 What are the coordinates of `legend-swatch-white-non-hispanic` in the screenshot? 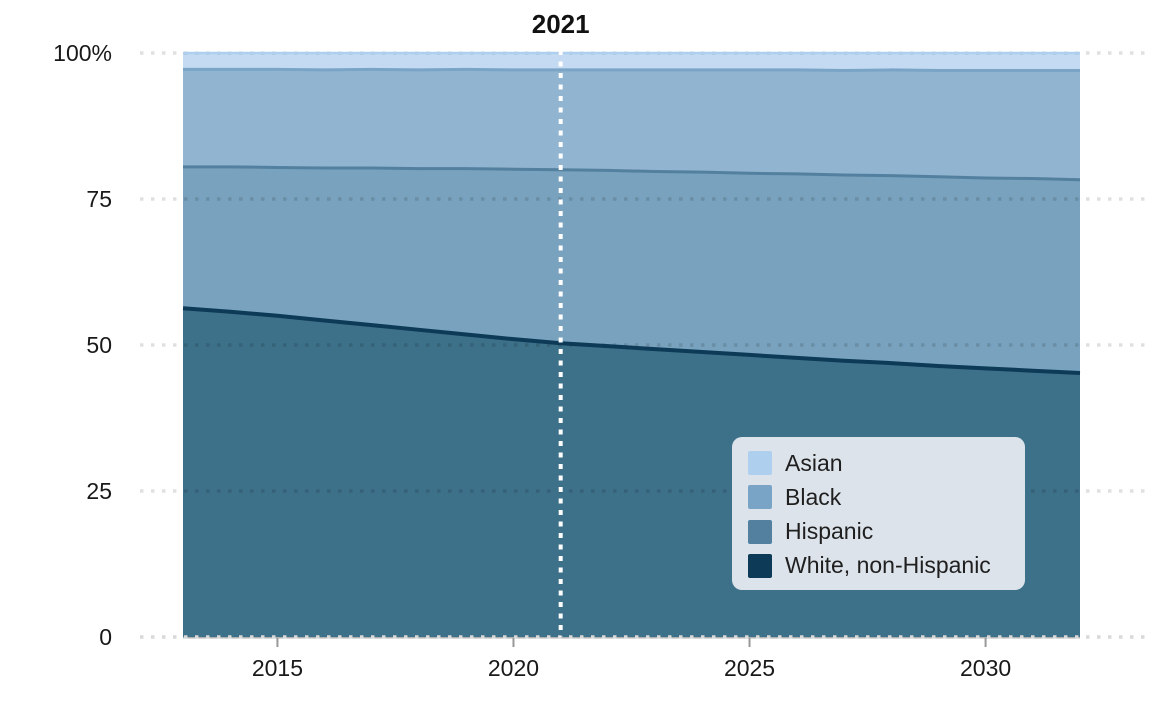 It's located at (760, 565).